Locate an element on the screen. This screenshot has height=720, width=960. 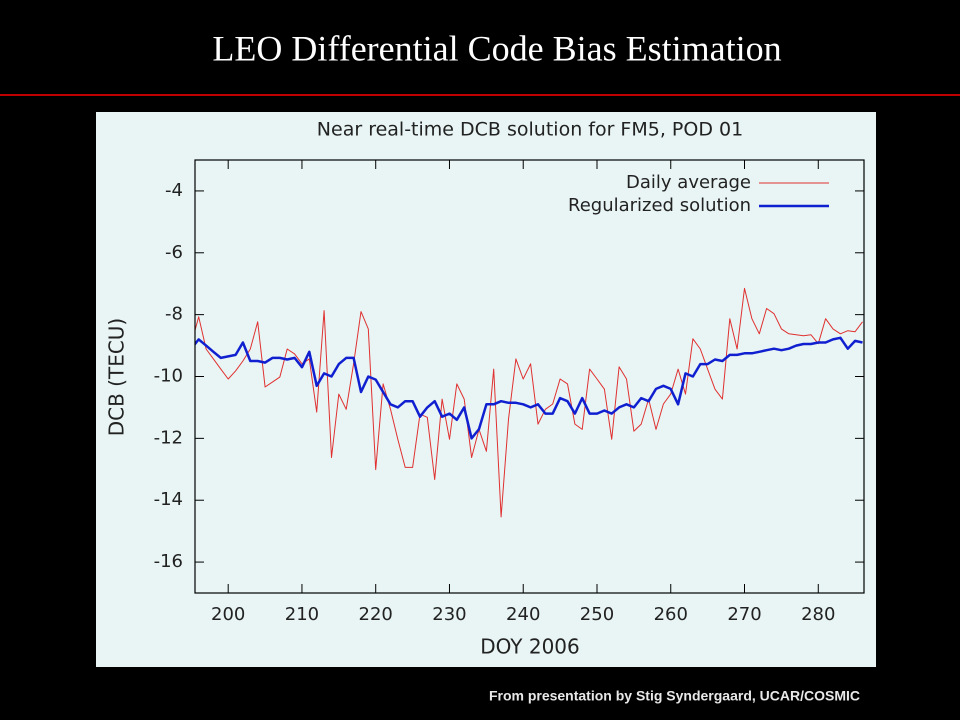
x-tick-label: 220 is located at coordinates (376, 614).